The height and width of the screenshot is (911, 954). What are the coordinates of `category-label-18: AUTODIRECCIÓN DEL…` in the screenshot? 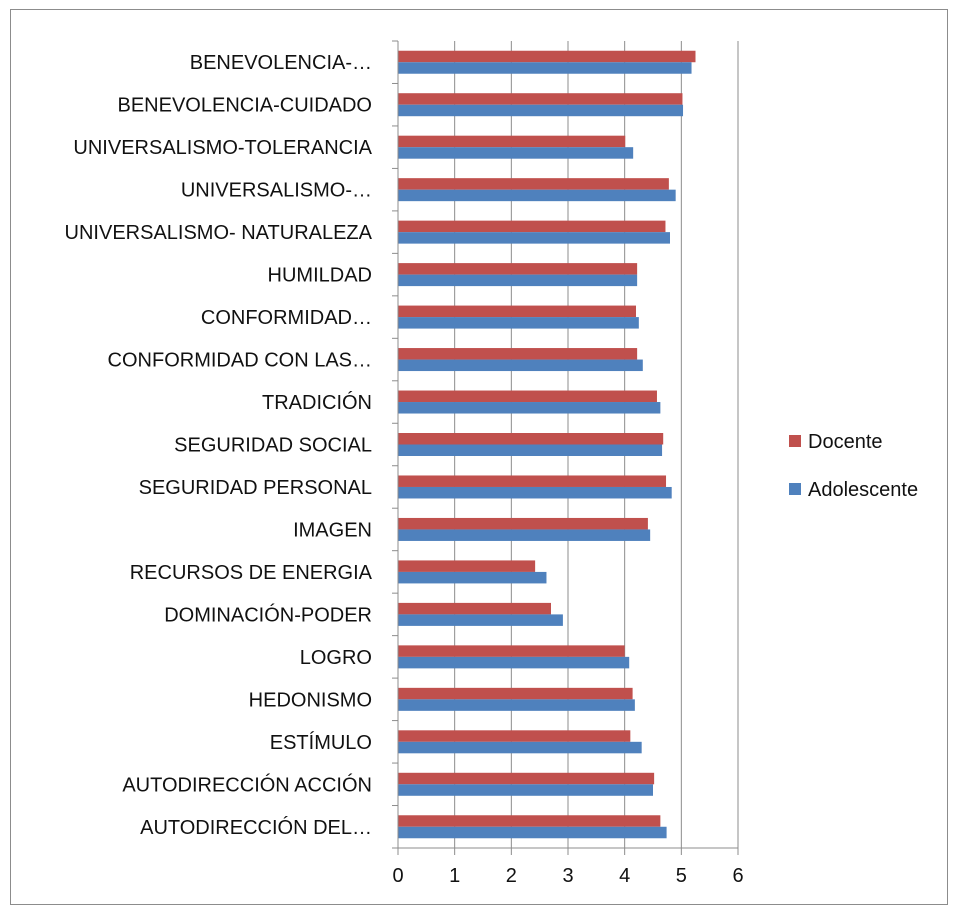 It's located at (256, 827).